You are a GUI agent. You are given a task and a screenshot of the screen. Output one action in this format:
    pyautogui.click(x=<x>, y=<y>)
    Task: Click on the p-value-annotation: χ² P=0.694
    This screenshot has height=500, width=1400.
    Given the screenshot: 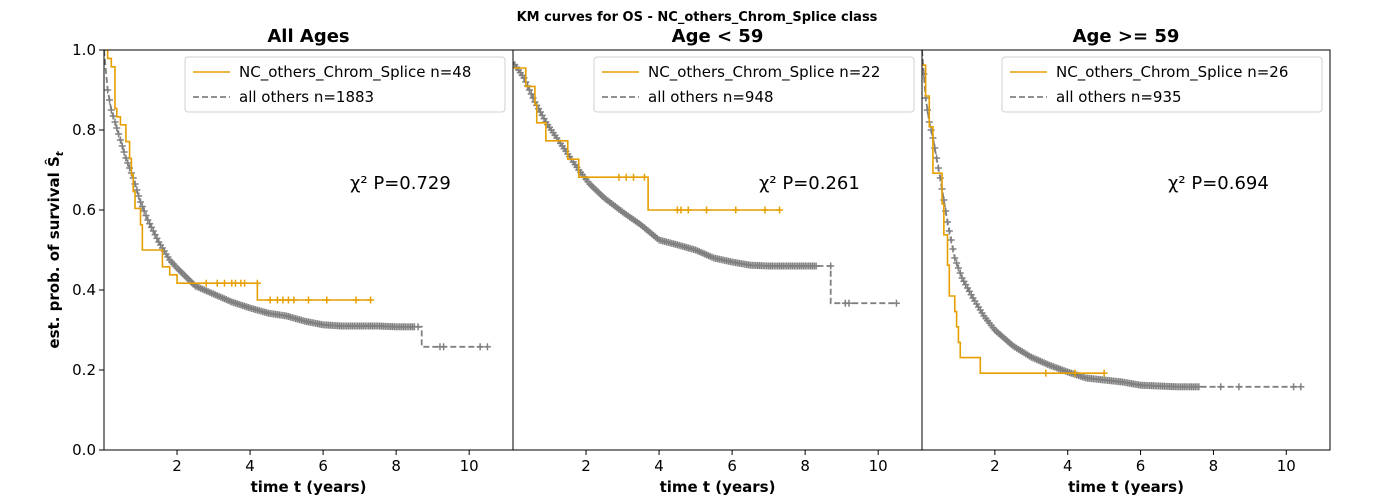 What is the action you would take?
    pyautogui.click(x=1218, y=183)
    